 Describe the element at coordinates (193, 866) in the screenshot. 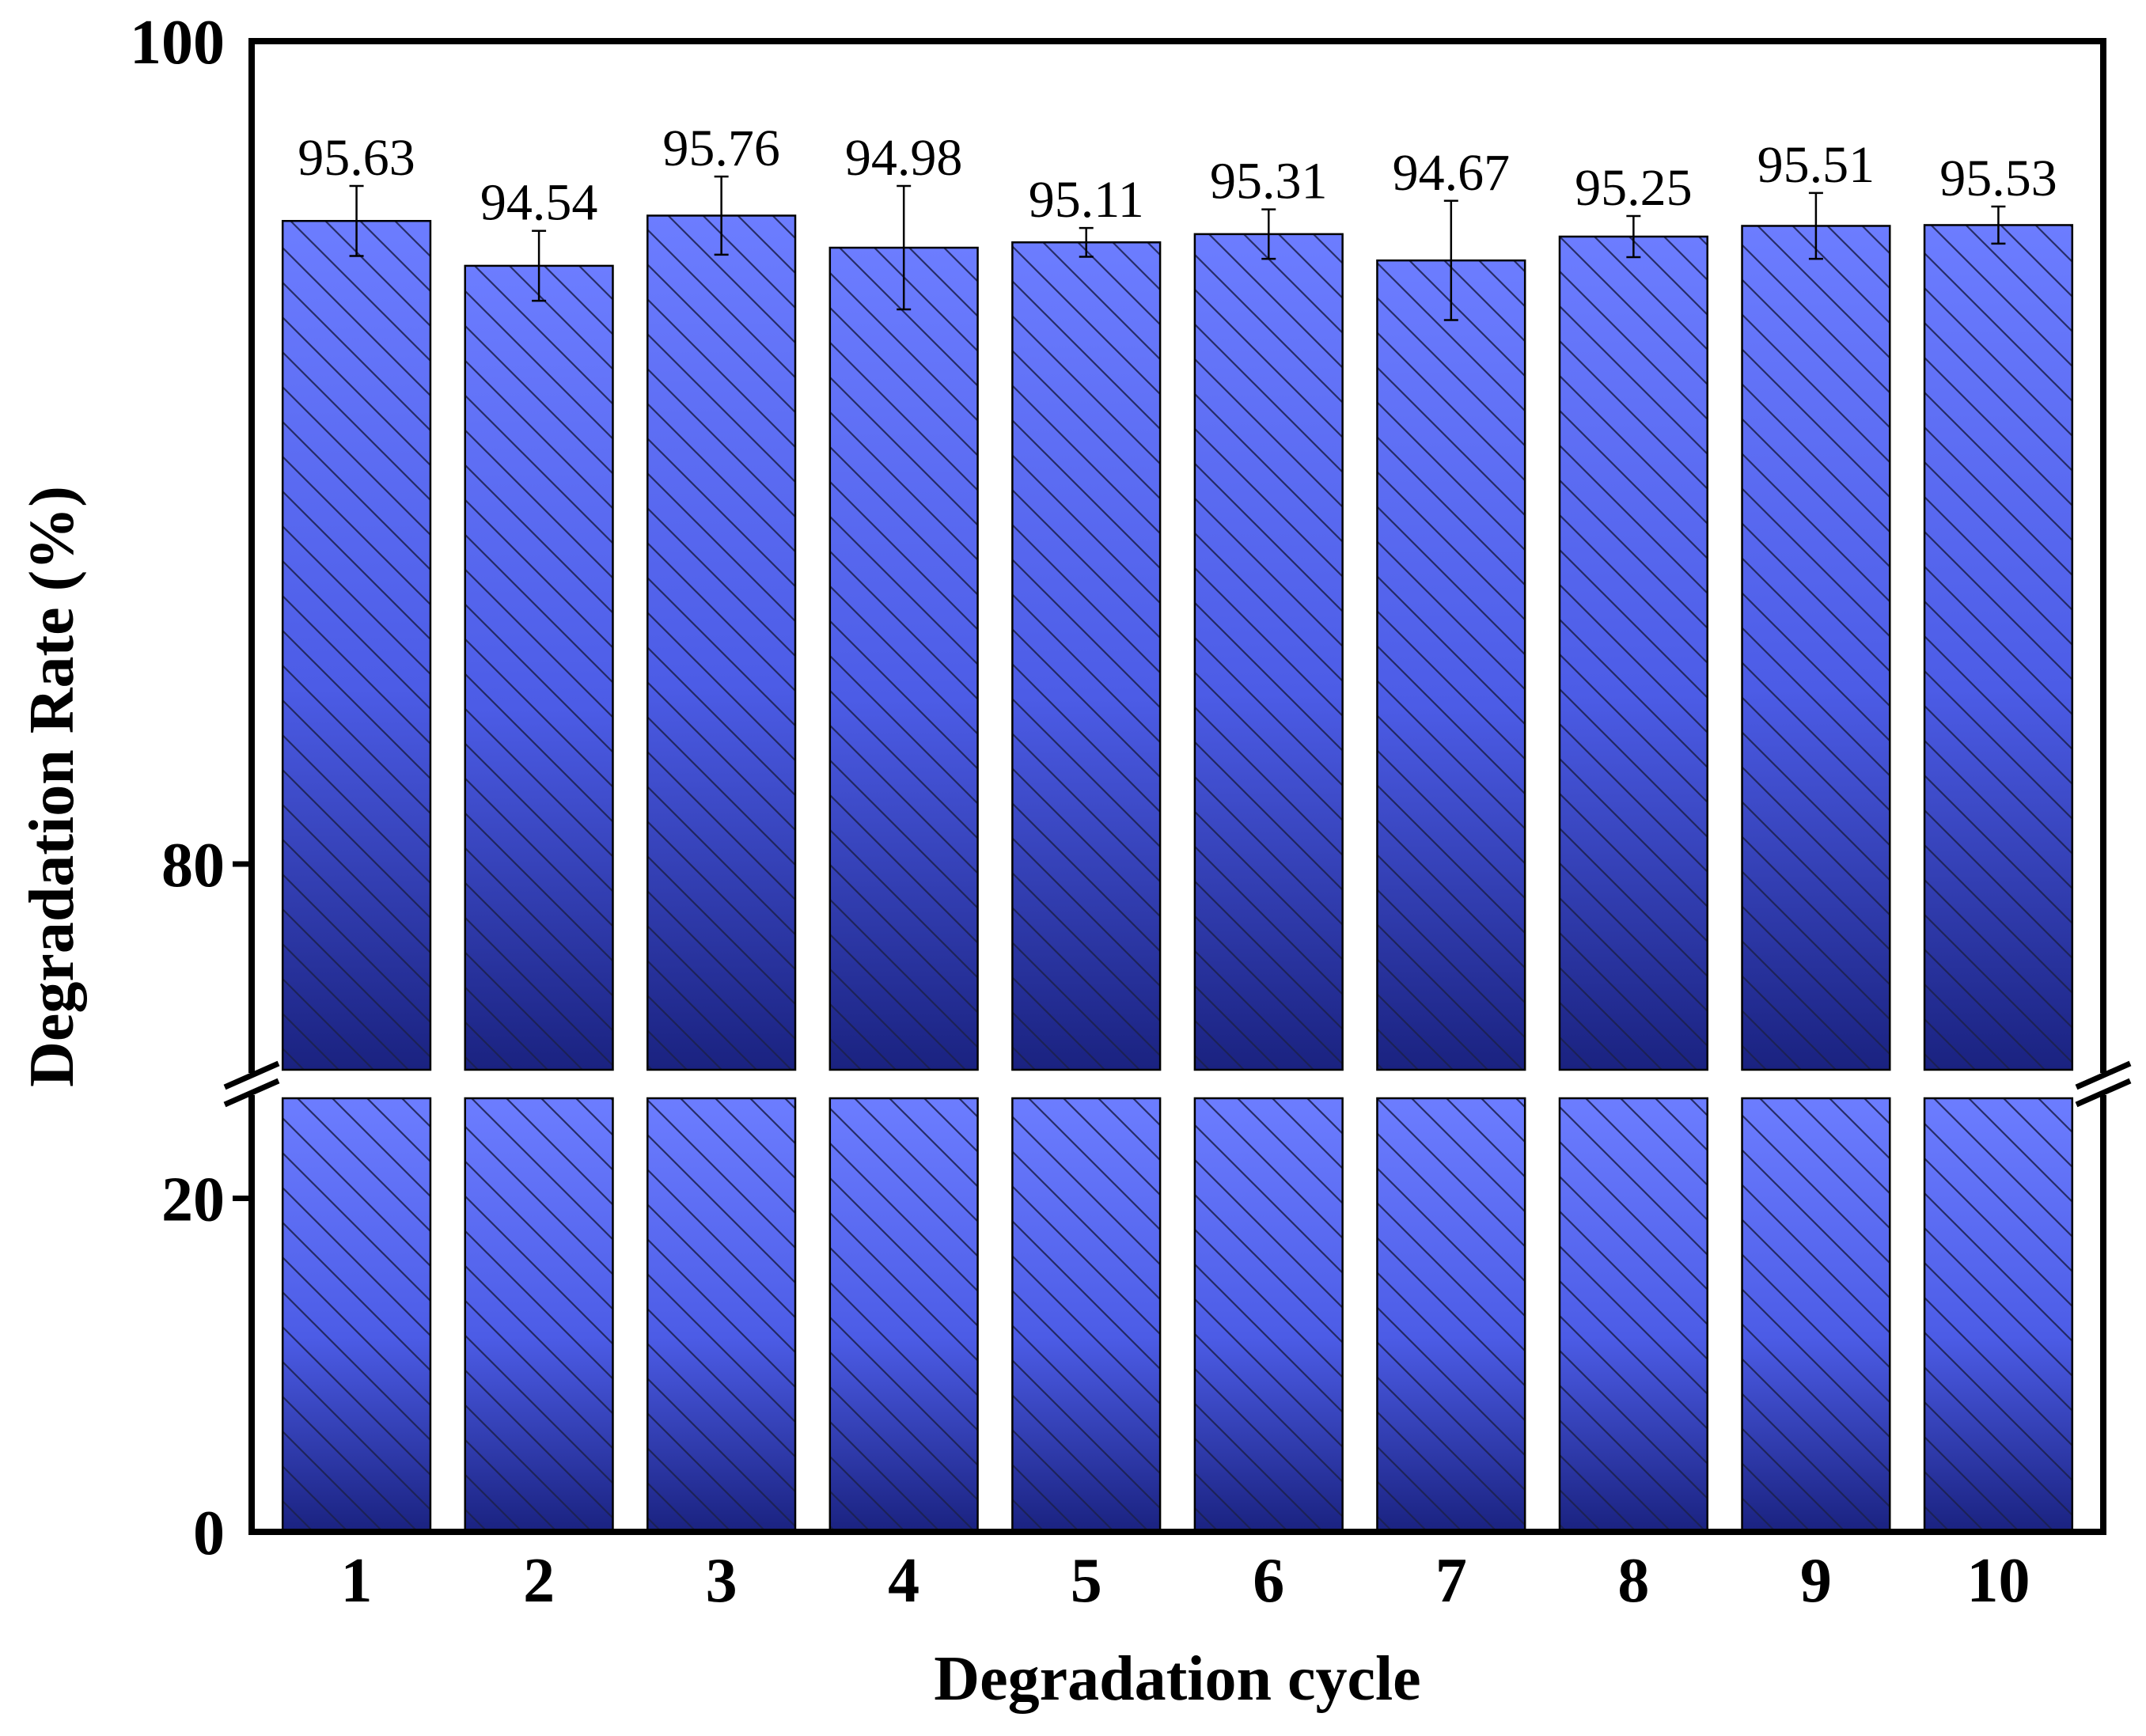

I see `y-tick-label: 80` at that location.